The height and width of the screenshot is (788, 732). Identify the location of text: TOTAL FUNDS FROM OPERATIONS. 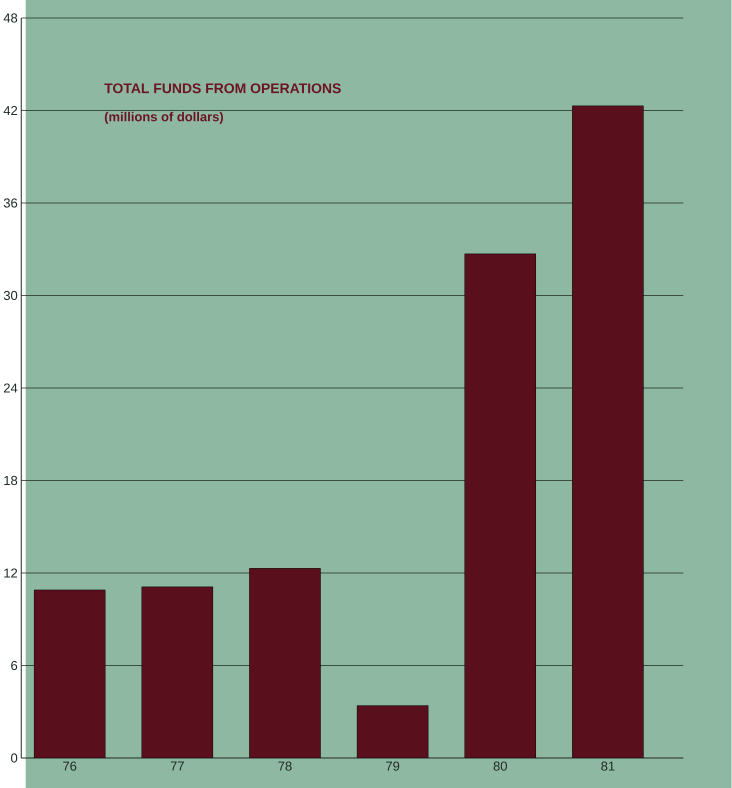
(222, 88).